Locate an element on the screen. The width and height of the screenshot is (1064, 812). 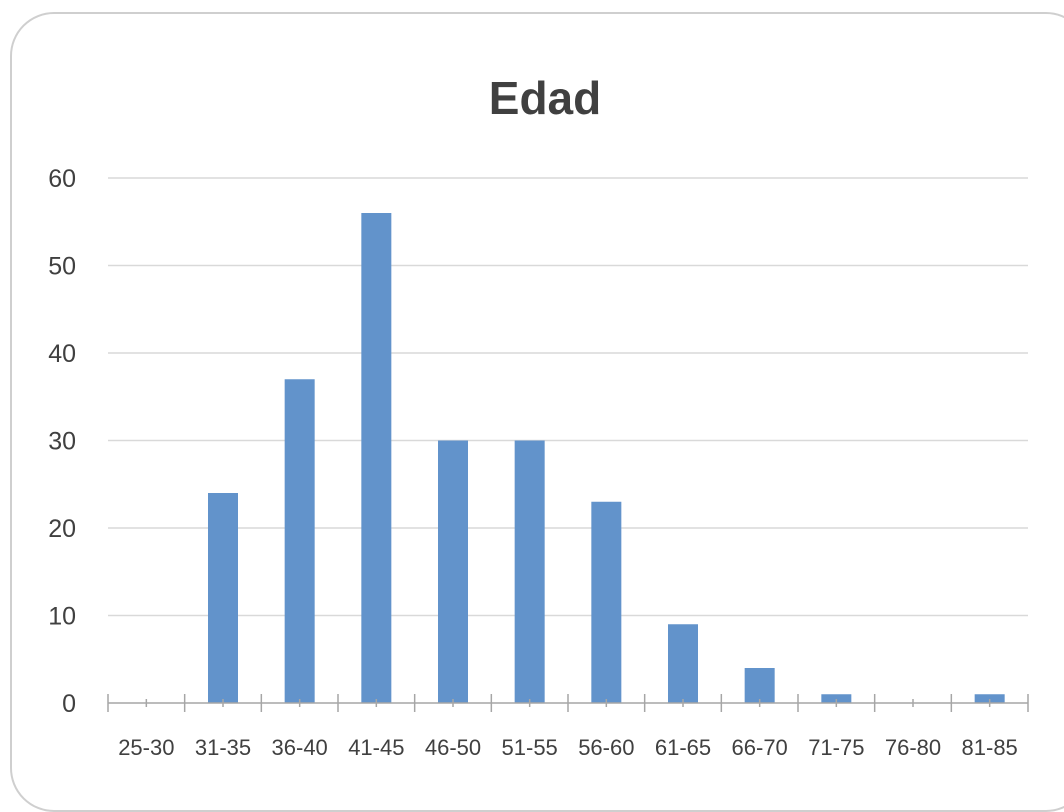
x-tick-label: 46-50 is located at coordinates (453, 747).